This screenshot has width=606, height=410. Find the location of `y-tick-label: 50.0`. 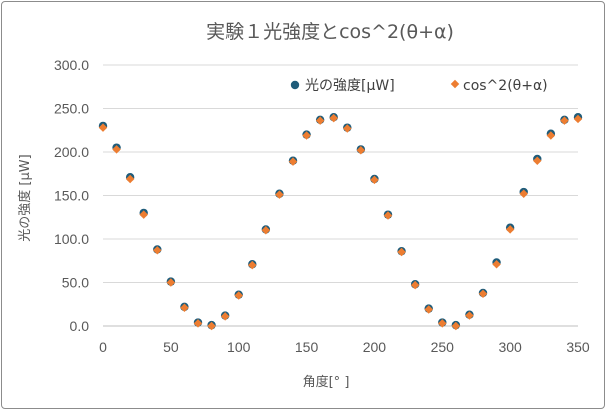

y-tick-label: 50.0 is located at coordinates (75, 283).